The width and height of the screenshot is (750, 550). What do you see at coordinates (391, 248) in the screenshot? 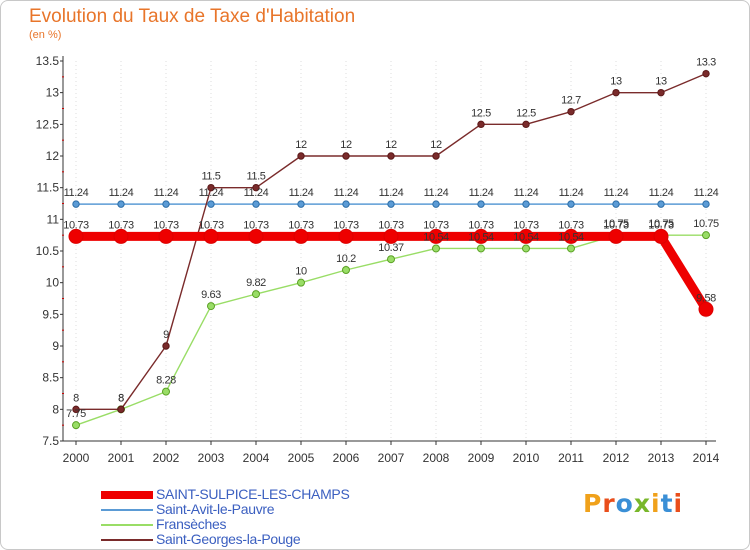
I see `data-label: 10.37` at bounding box center [391, 248].